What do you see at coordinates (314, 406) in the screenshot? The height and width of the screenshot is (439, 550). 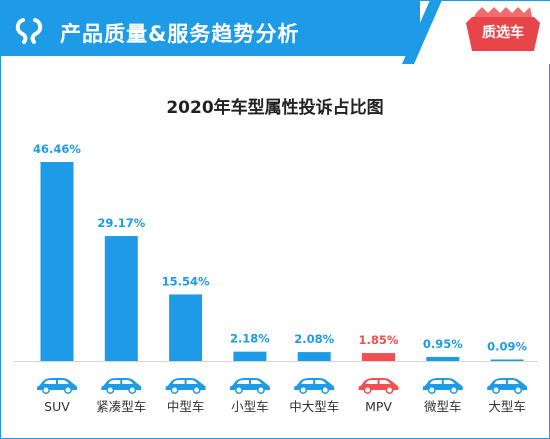 I see `category-label-4: 中大型车` at bounding box center [314, 406].